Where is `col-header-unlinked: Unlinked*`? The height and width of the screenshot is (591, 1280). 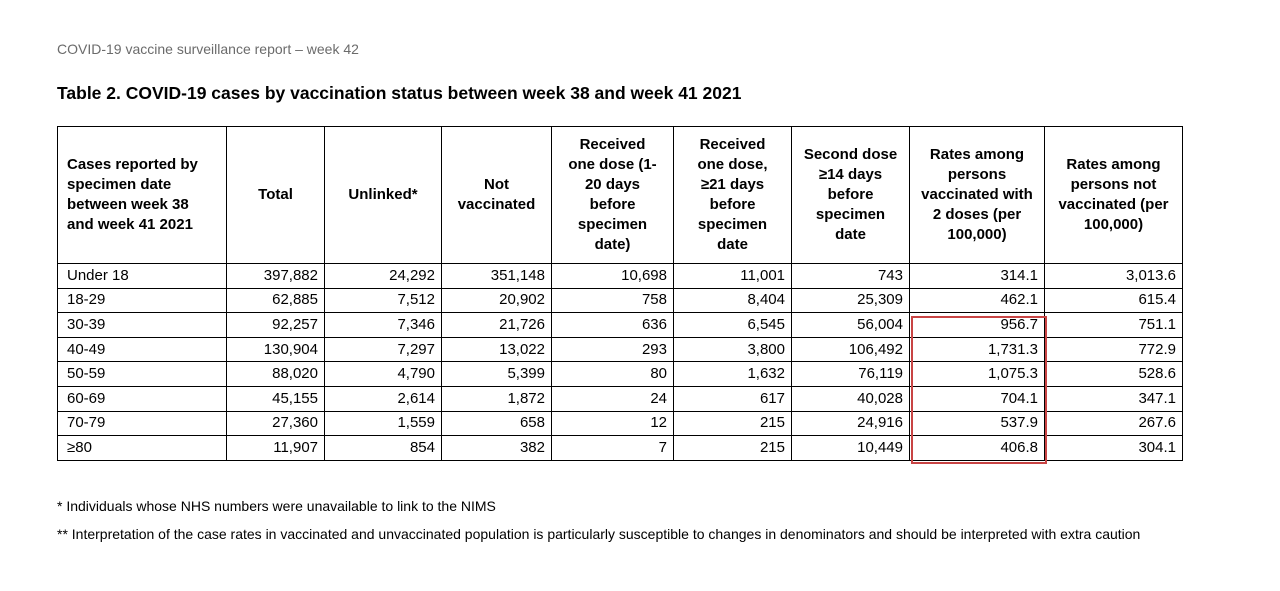
col-header-unlinked: Unlinked* is located at coordinates (383, 195).